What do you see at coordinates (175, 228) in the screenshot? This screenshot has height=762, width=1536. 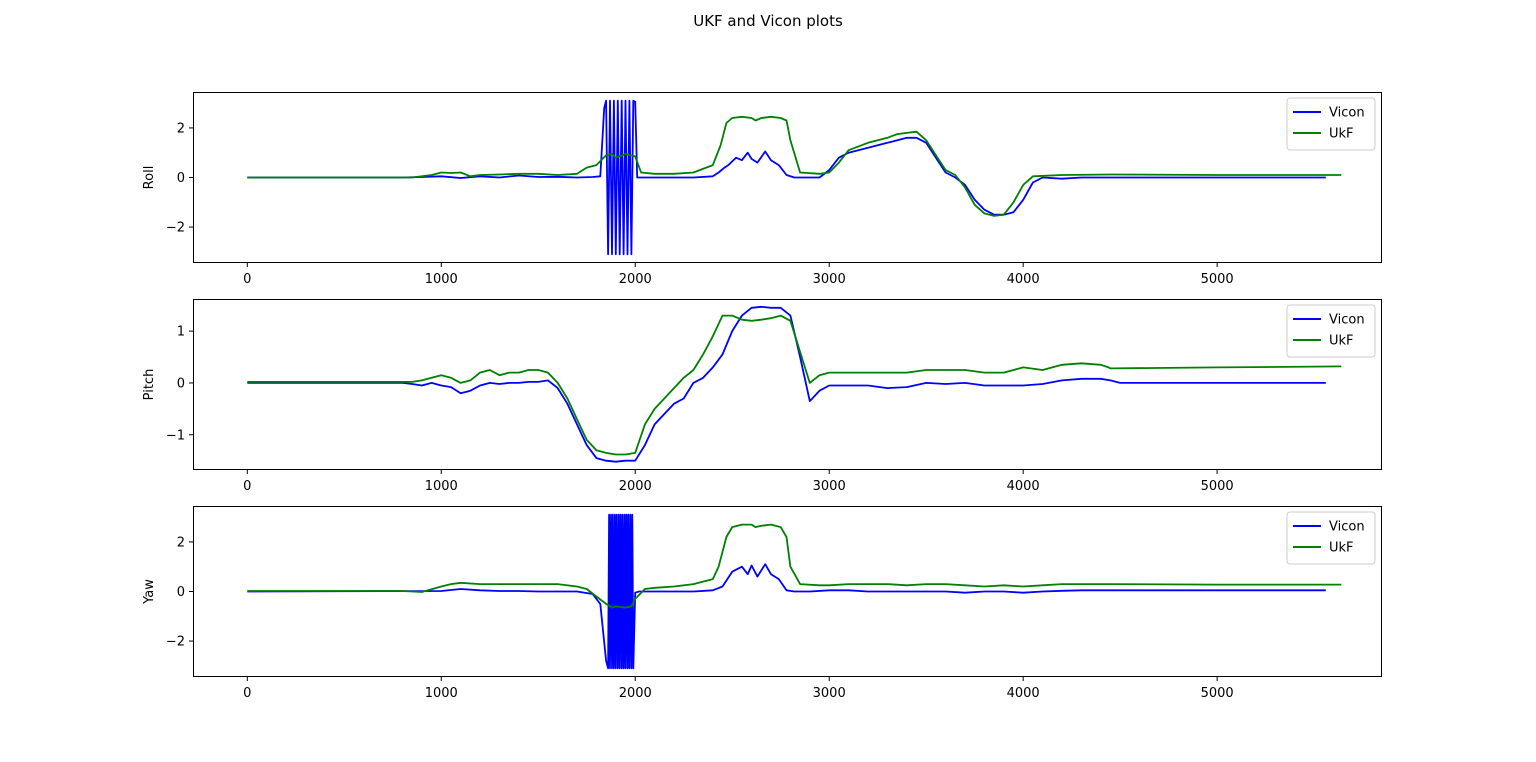 I see `roll-ytick-label: −2` at bounding box center [175, 228].